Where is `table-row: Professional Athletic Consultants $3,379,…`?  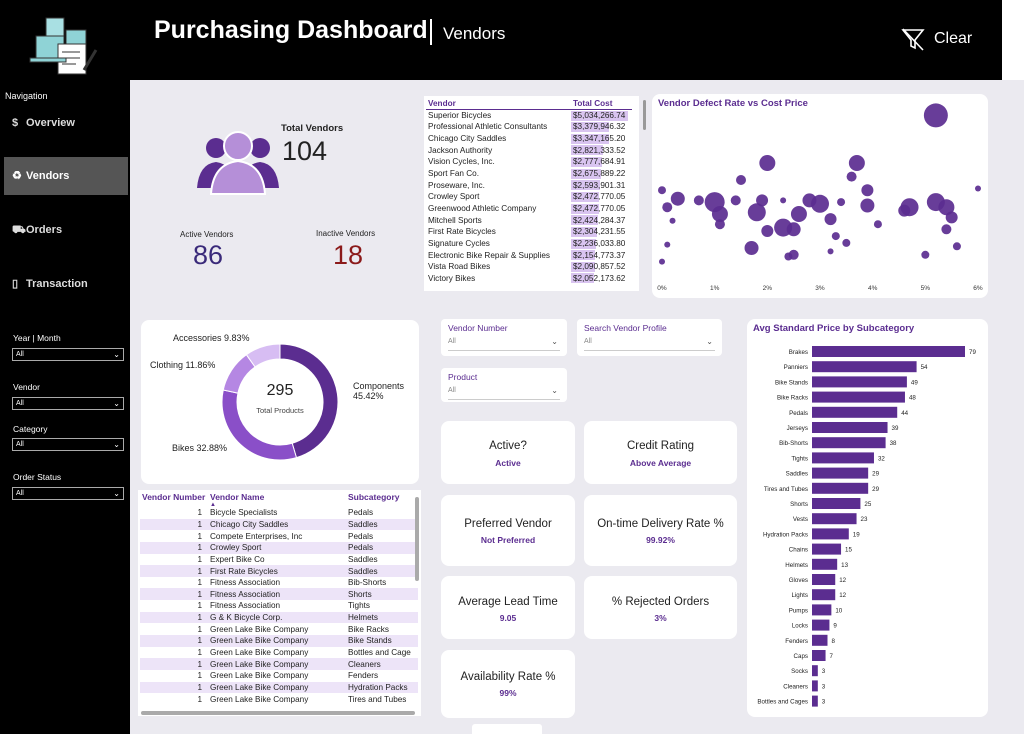 table-row: Professional Athletic Consultants $3,379,… is located at coordinates (529, 127).